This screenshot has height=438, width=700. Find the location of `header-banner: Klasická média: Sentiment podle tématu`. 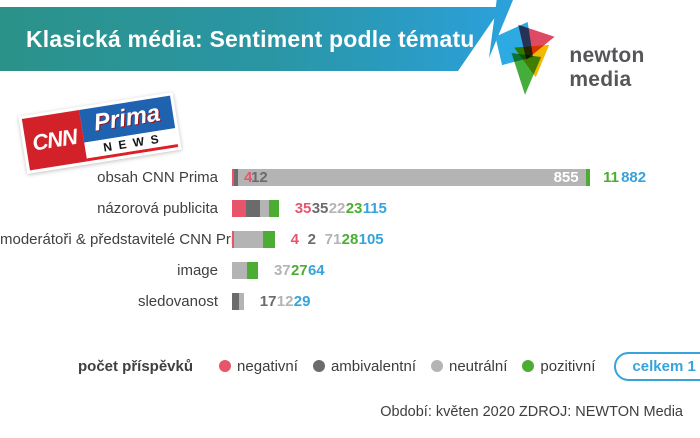

header-banner: Klasická média: Sentiment podle tématu is located at coordinates (251, 39).